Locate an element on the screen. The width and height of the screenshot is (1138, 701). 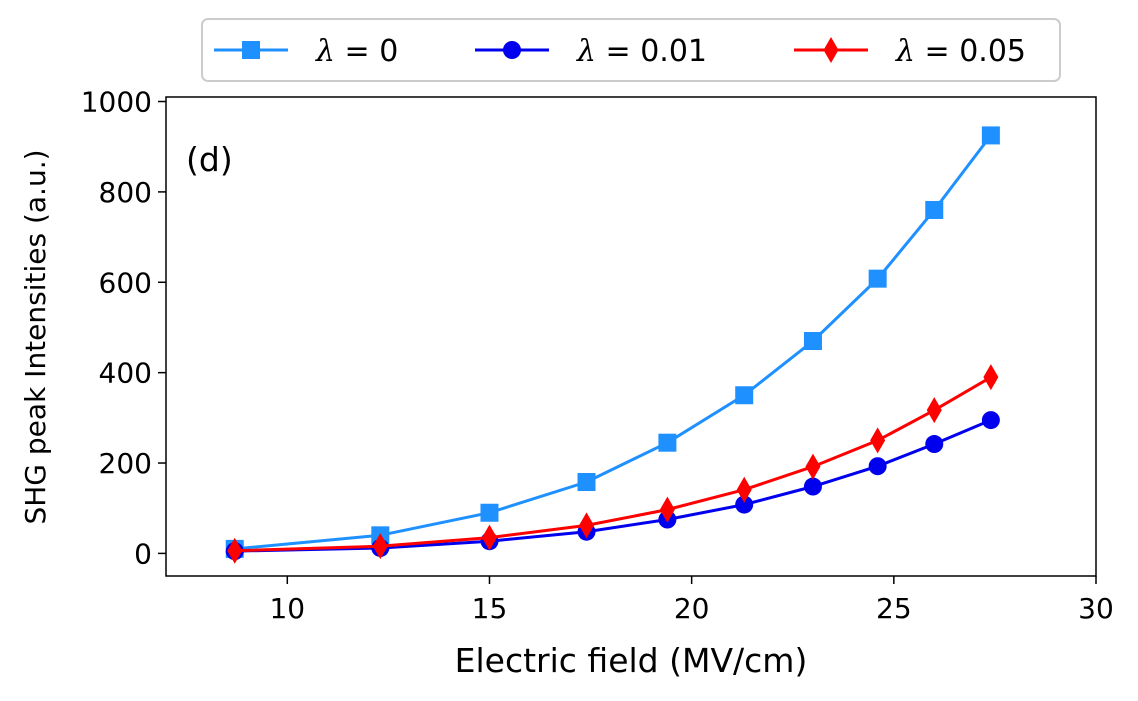
y-tick-label: 600 is located at coordinates (125, 282).